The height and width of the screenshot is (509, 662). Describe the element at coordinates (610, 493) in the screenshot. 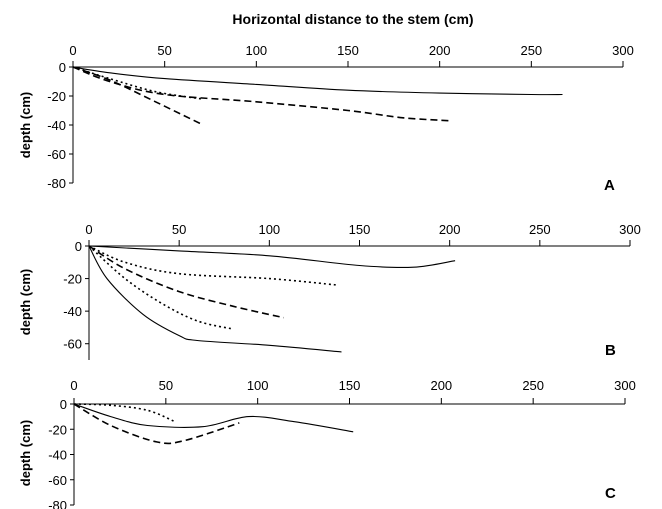

I see `panel-label: C` at that location.